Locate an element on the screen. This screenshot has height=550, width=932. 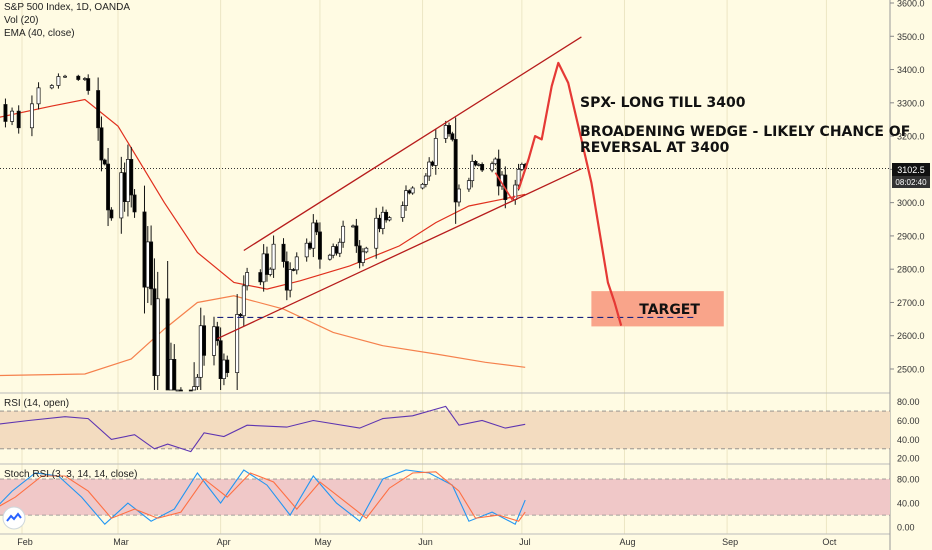
price-axis-label: 3600.0 is located at coordinates (911, 4).